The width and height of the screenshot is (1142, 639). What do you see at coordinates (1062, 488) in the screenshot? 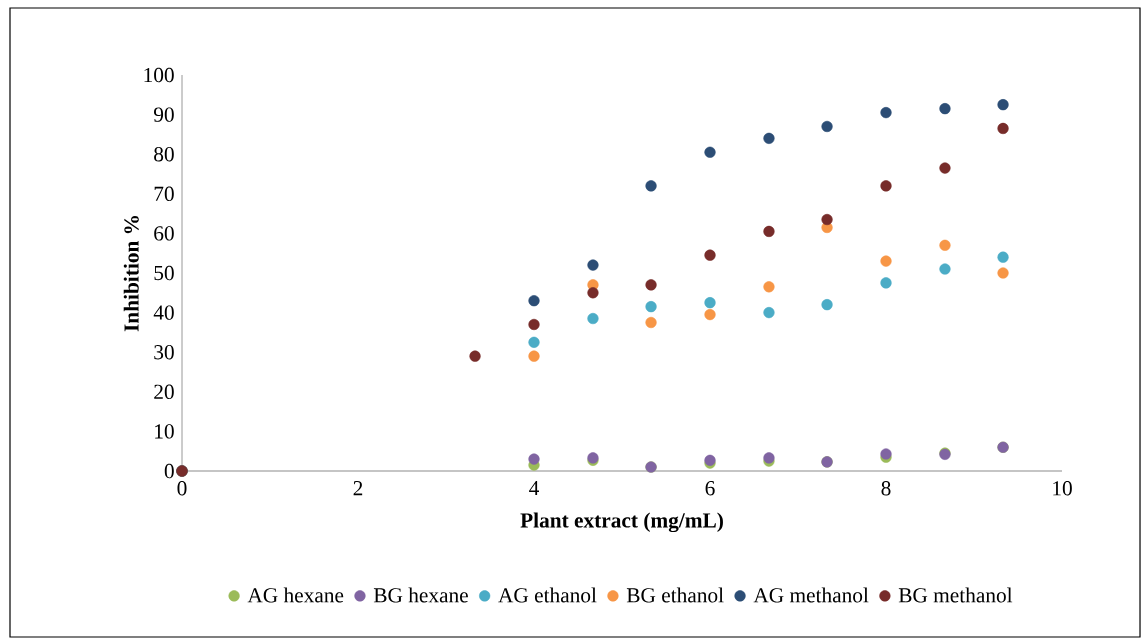
I see `x-tick-label: 10` at bounding box center [1062, 488].